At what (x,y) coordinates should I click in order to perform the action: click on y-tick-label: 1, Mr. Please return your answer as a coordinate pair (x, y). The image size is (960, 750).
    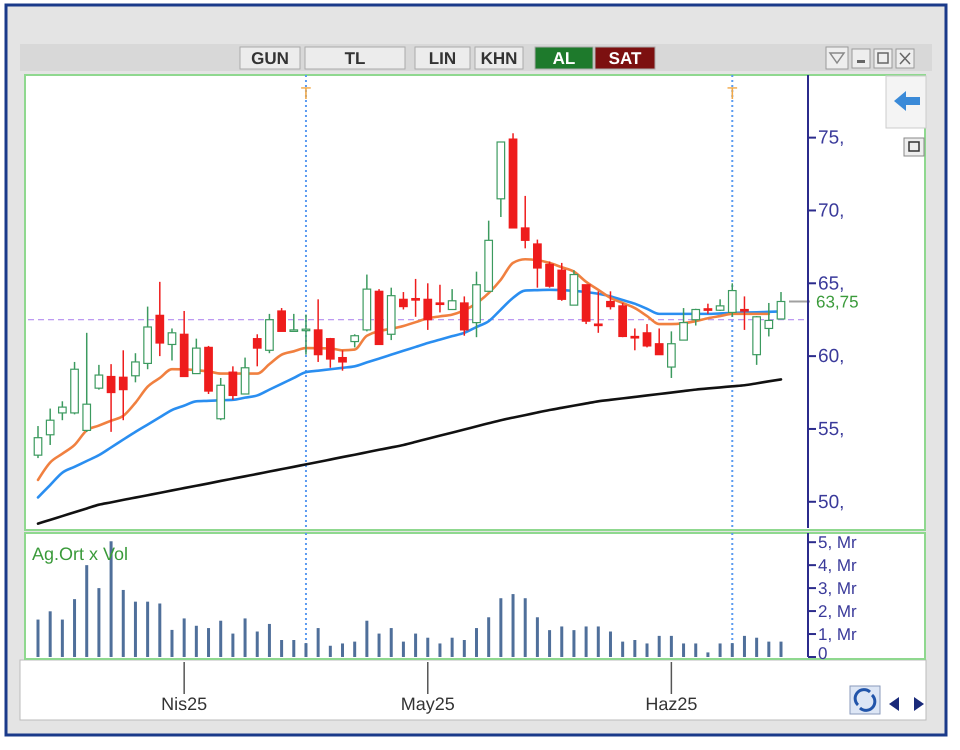
    Looking at the image, I should click on (838, 634).